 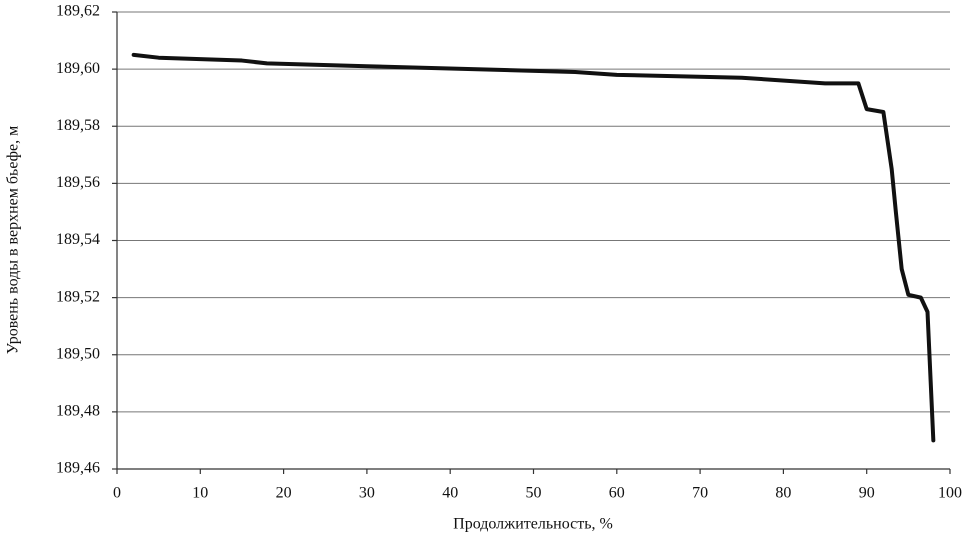 What do you see at coordinates (117, 493) in the screenshot?
I see `x-tick-label: 0` at bounding box center [117, 493].